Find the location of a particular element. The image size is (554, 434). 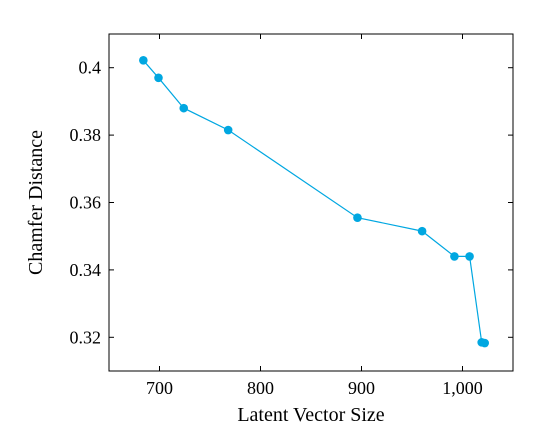

y-tick-label: 0.36 is located at coordinates (86, 203).